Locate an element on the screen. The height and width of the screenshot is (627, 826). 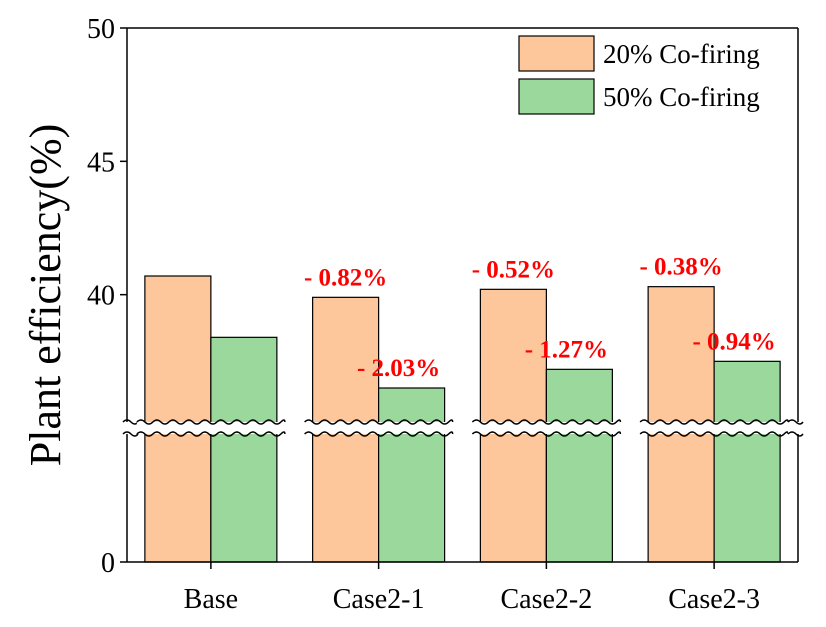
axis-break-base-gap is located at coordinates (210, 428).